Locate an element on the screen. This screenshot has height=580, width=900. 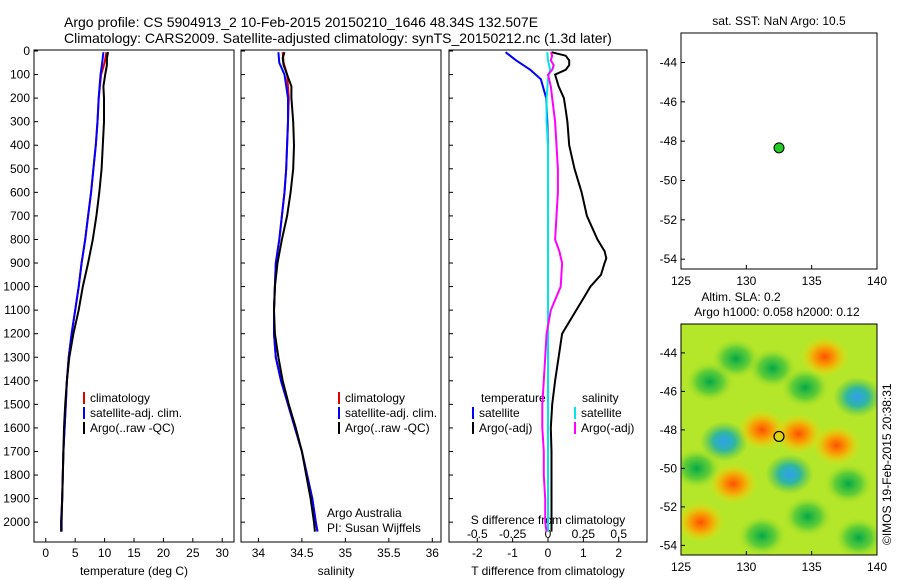
map-y-tick-label: -46 is located at coordinates (669, 391).